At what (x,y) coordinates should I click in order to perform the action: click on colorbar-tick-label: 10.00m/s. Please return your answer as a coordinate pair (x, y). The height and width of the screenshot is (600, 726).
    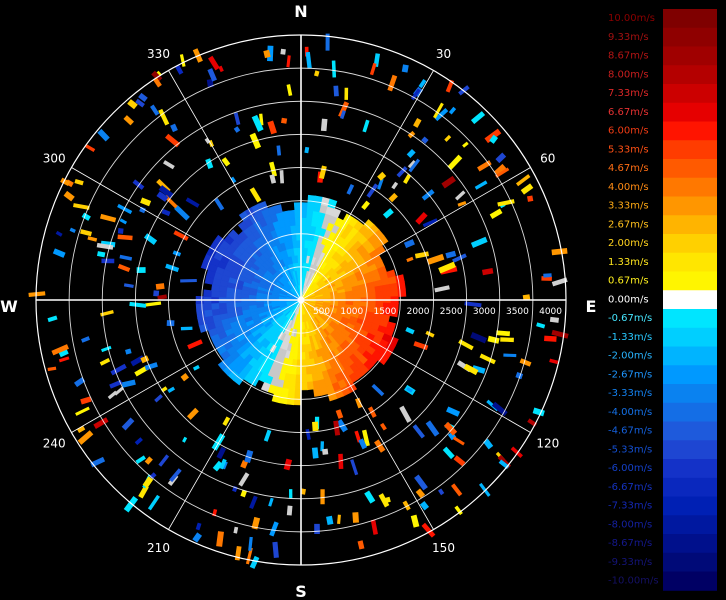
    Looking at the image, I should click on (631, 18).